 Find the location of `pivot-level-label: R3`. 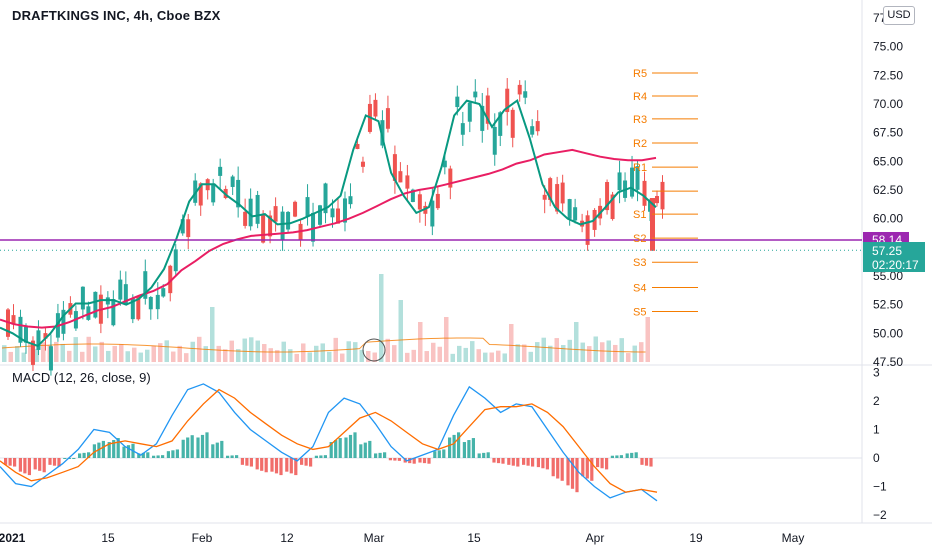

pivot-level-label: R3 is located at coordinates (640, 120).